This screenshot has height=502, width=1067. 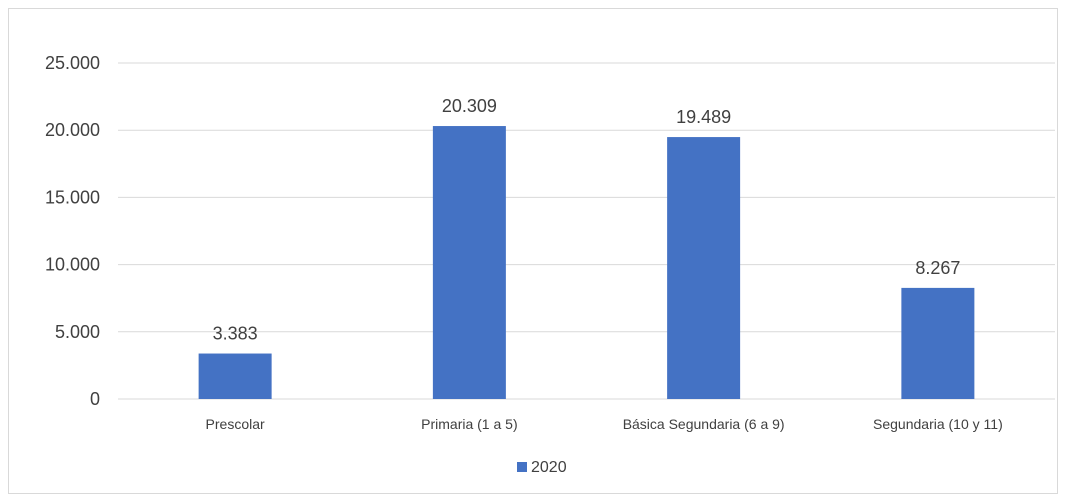 I want to click on x-tick-label-4: Segundaria (10 y 11), so click(x=938, y=424).